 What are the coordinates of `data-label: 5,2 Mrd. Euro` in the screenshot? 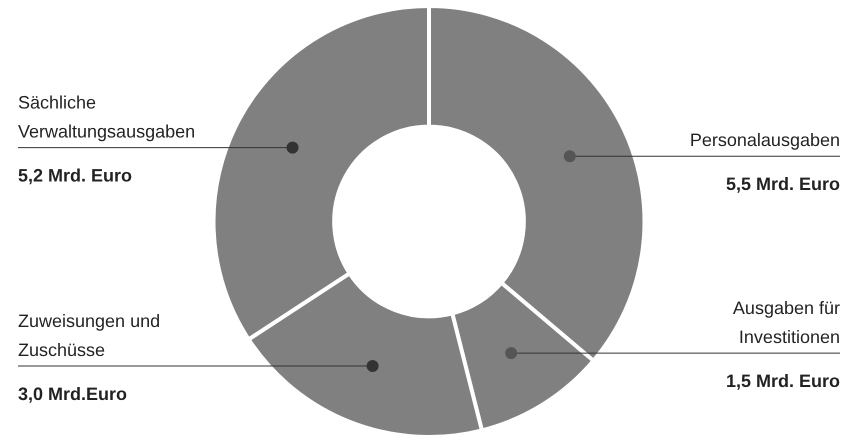 It's located at (75, 176).